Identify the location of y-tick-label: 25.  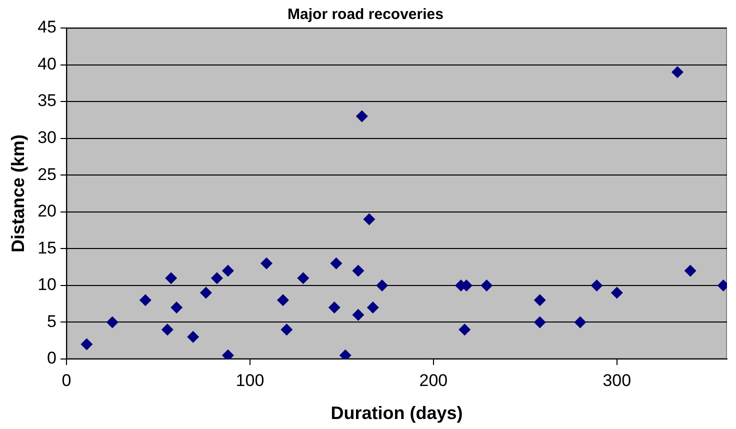
(47, 174).